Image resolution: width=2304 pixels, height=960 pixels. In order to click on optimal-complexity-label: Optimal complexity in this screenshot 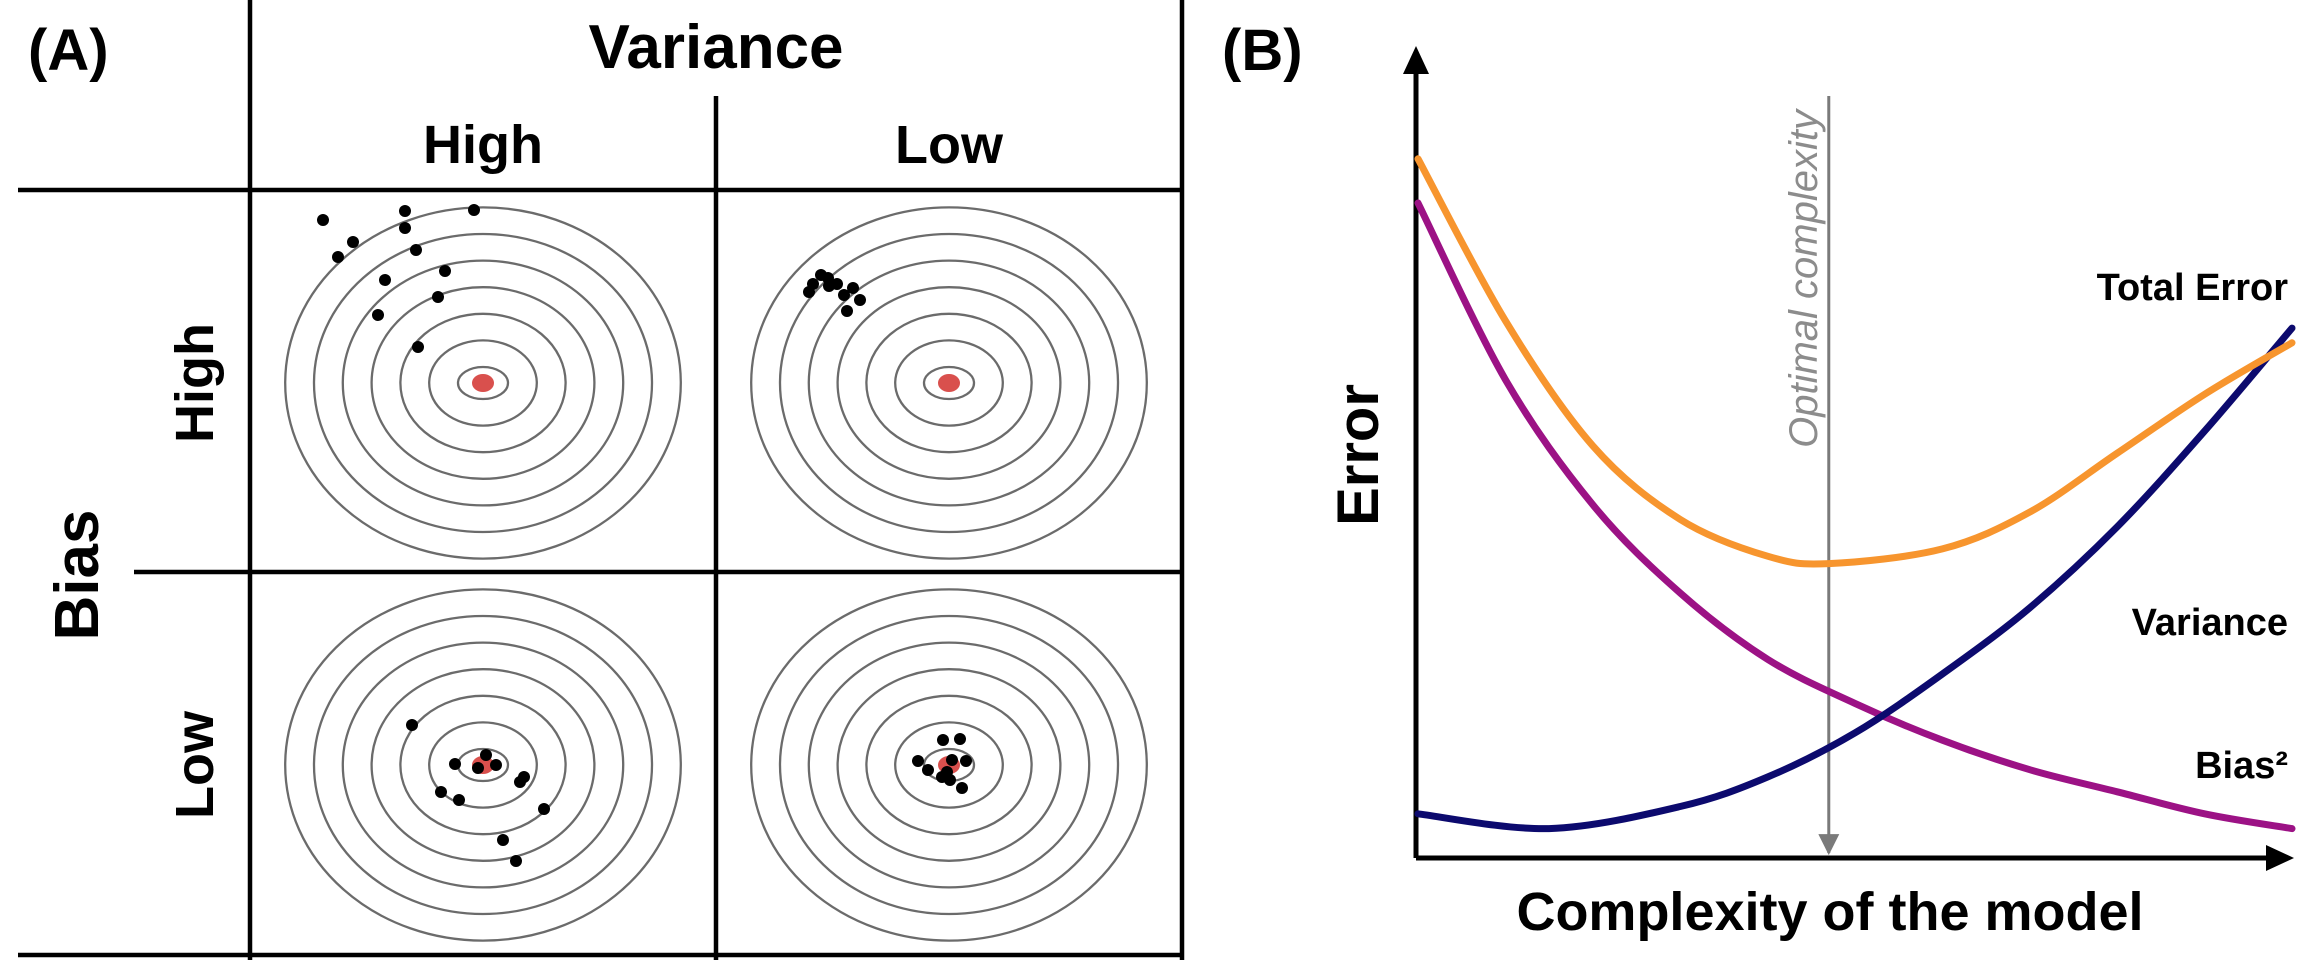, I will do `click(1804, 277)`.